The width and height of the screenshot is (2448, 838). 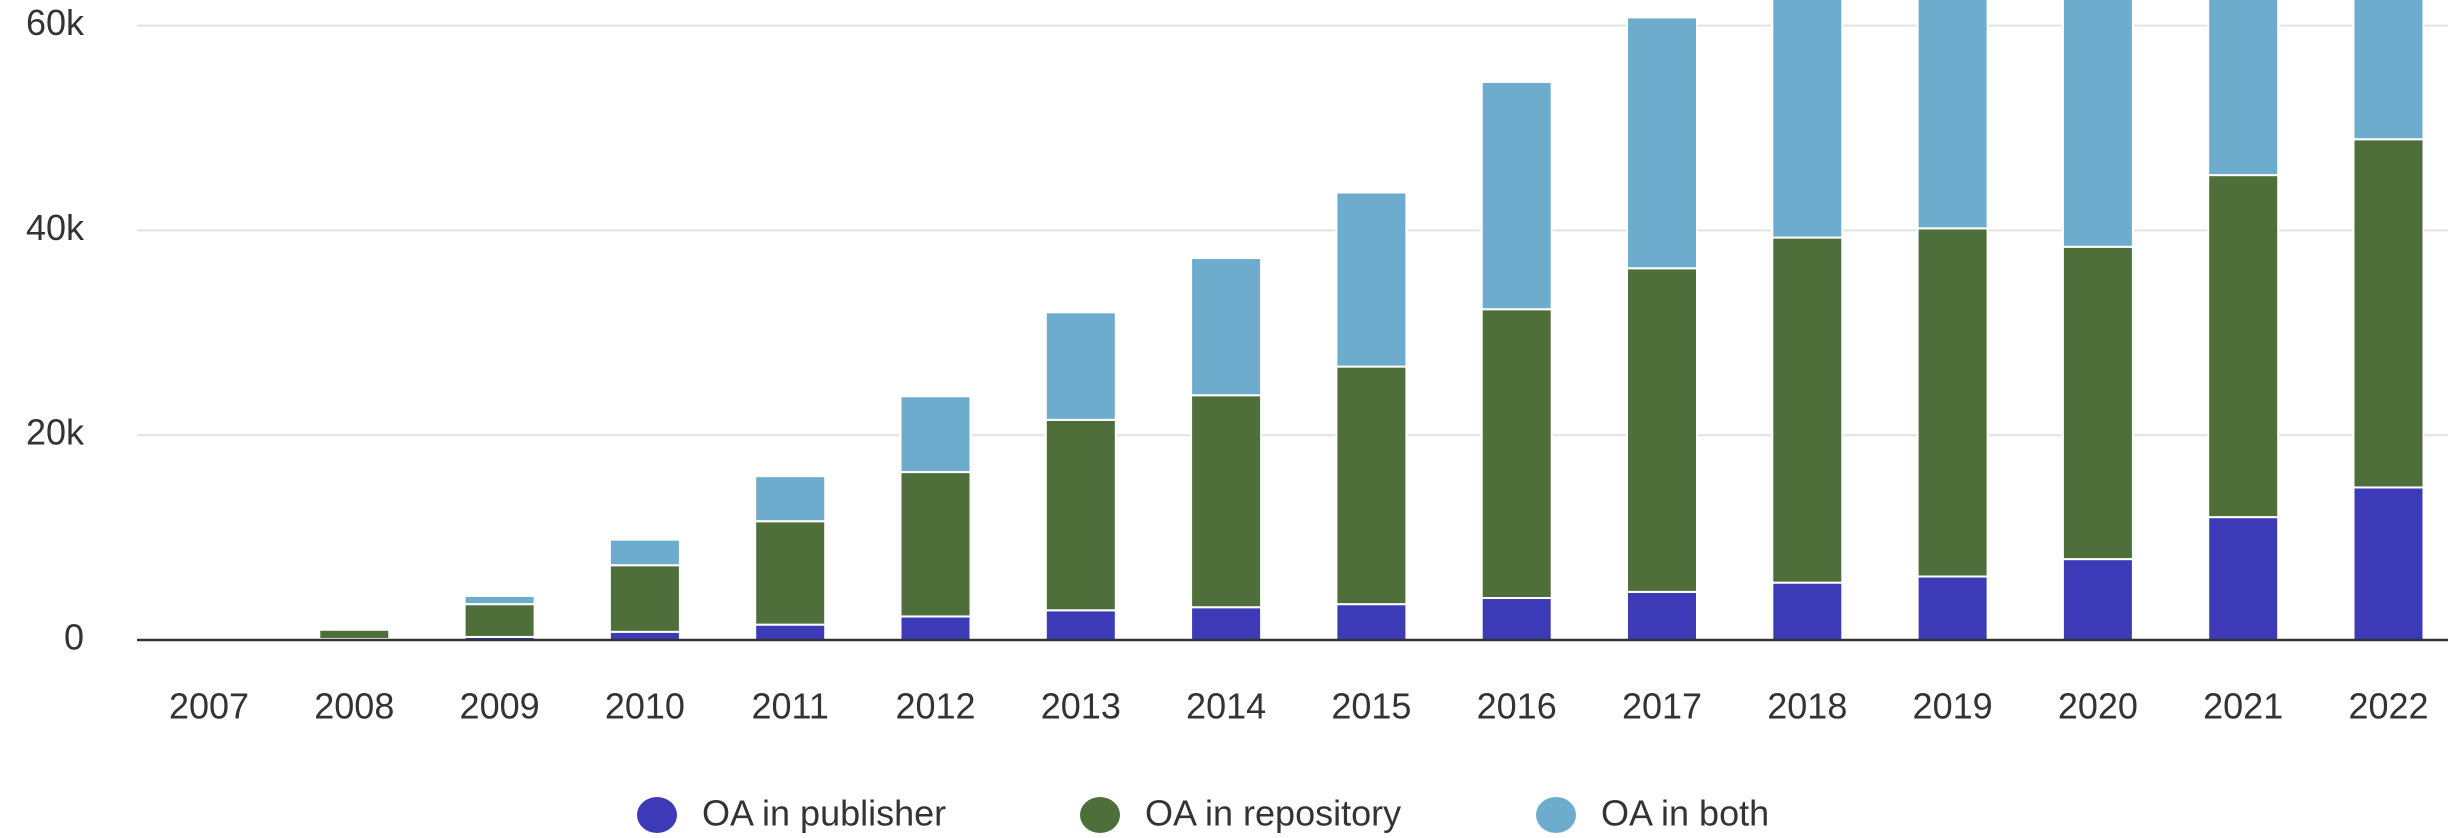 What do you see at coordinates (2098, 706) in the screenshot?
I see `x-tick-label: 2020` at bounding box center [2098, 706].